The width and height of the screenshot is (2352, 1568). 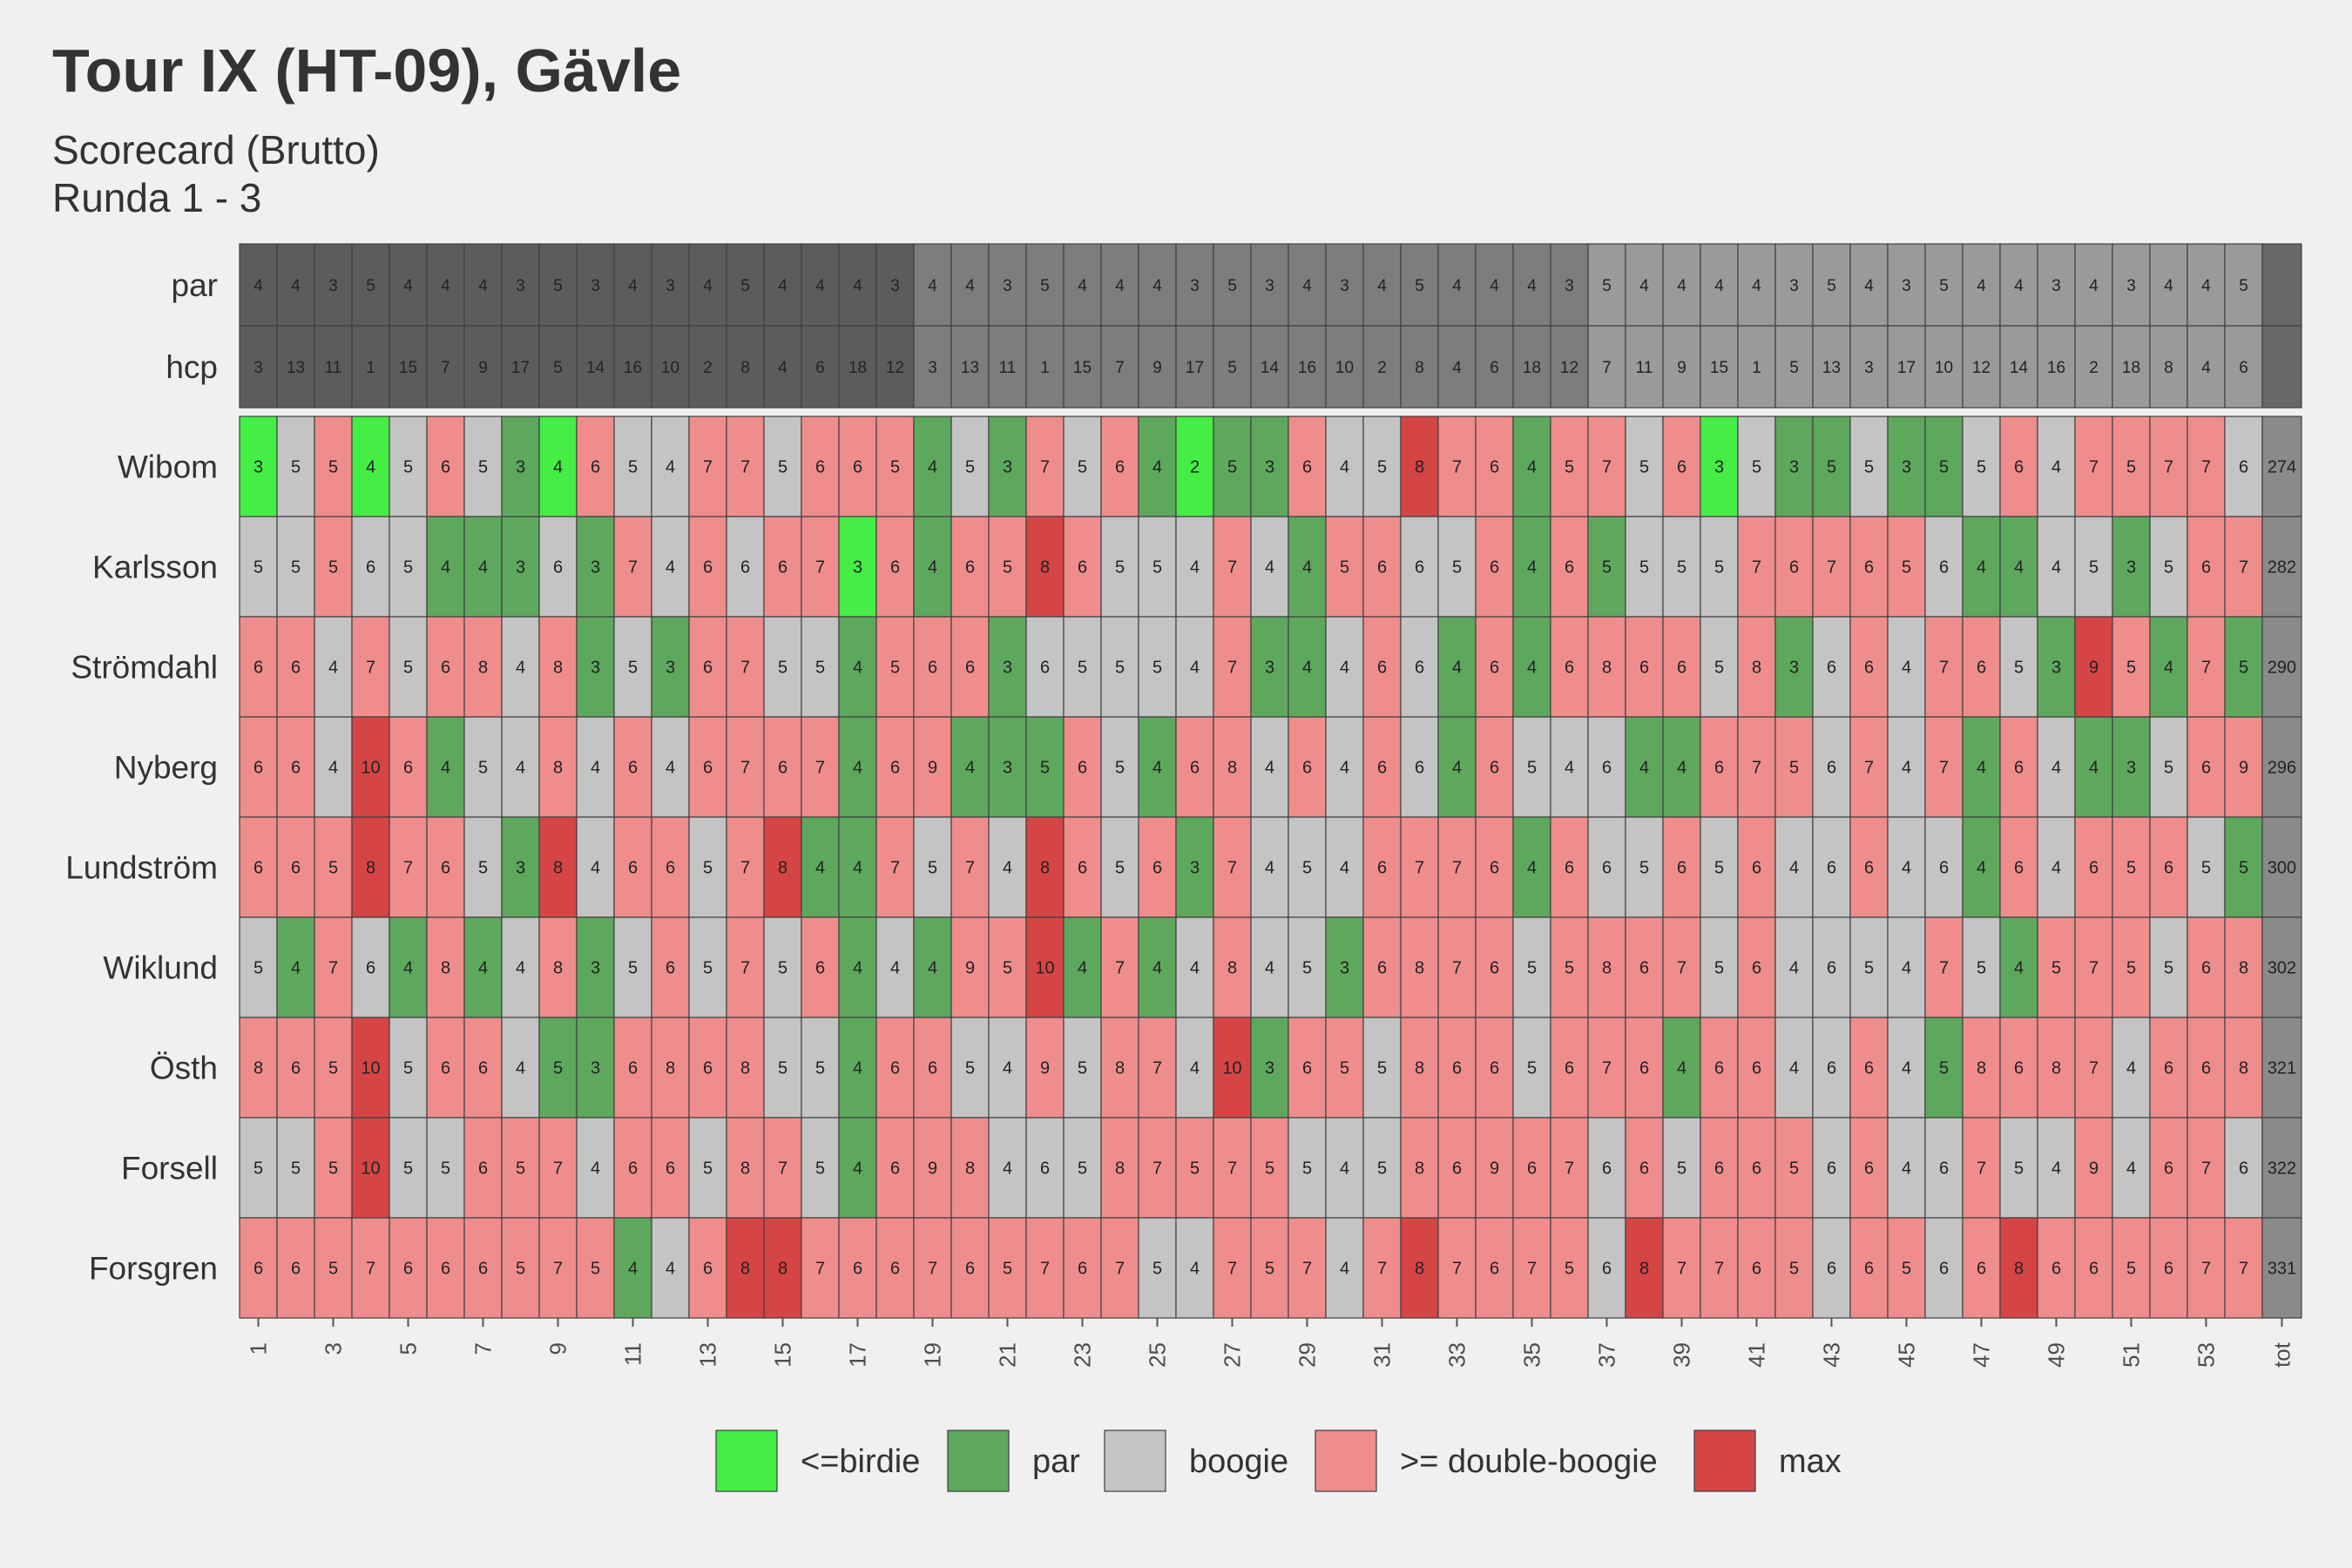 What do you see at coordinates (370, 1169) in the screenshot?
I see `score-value: 10` at bounding box center [370, 1169].